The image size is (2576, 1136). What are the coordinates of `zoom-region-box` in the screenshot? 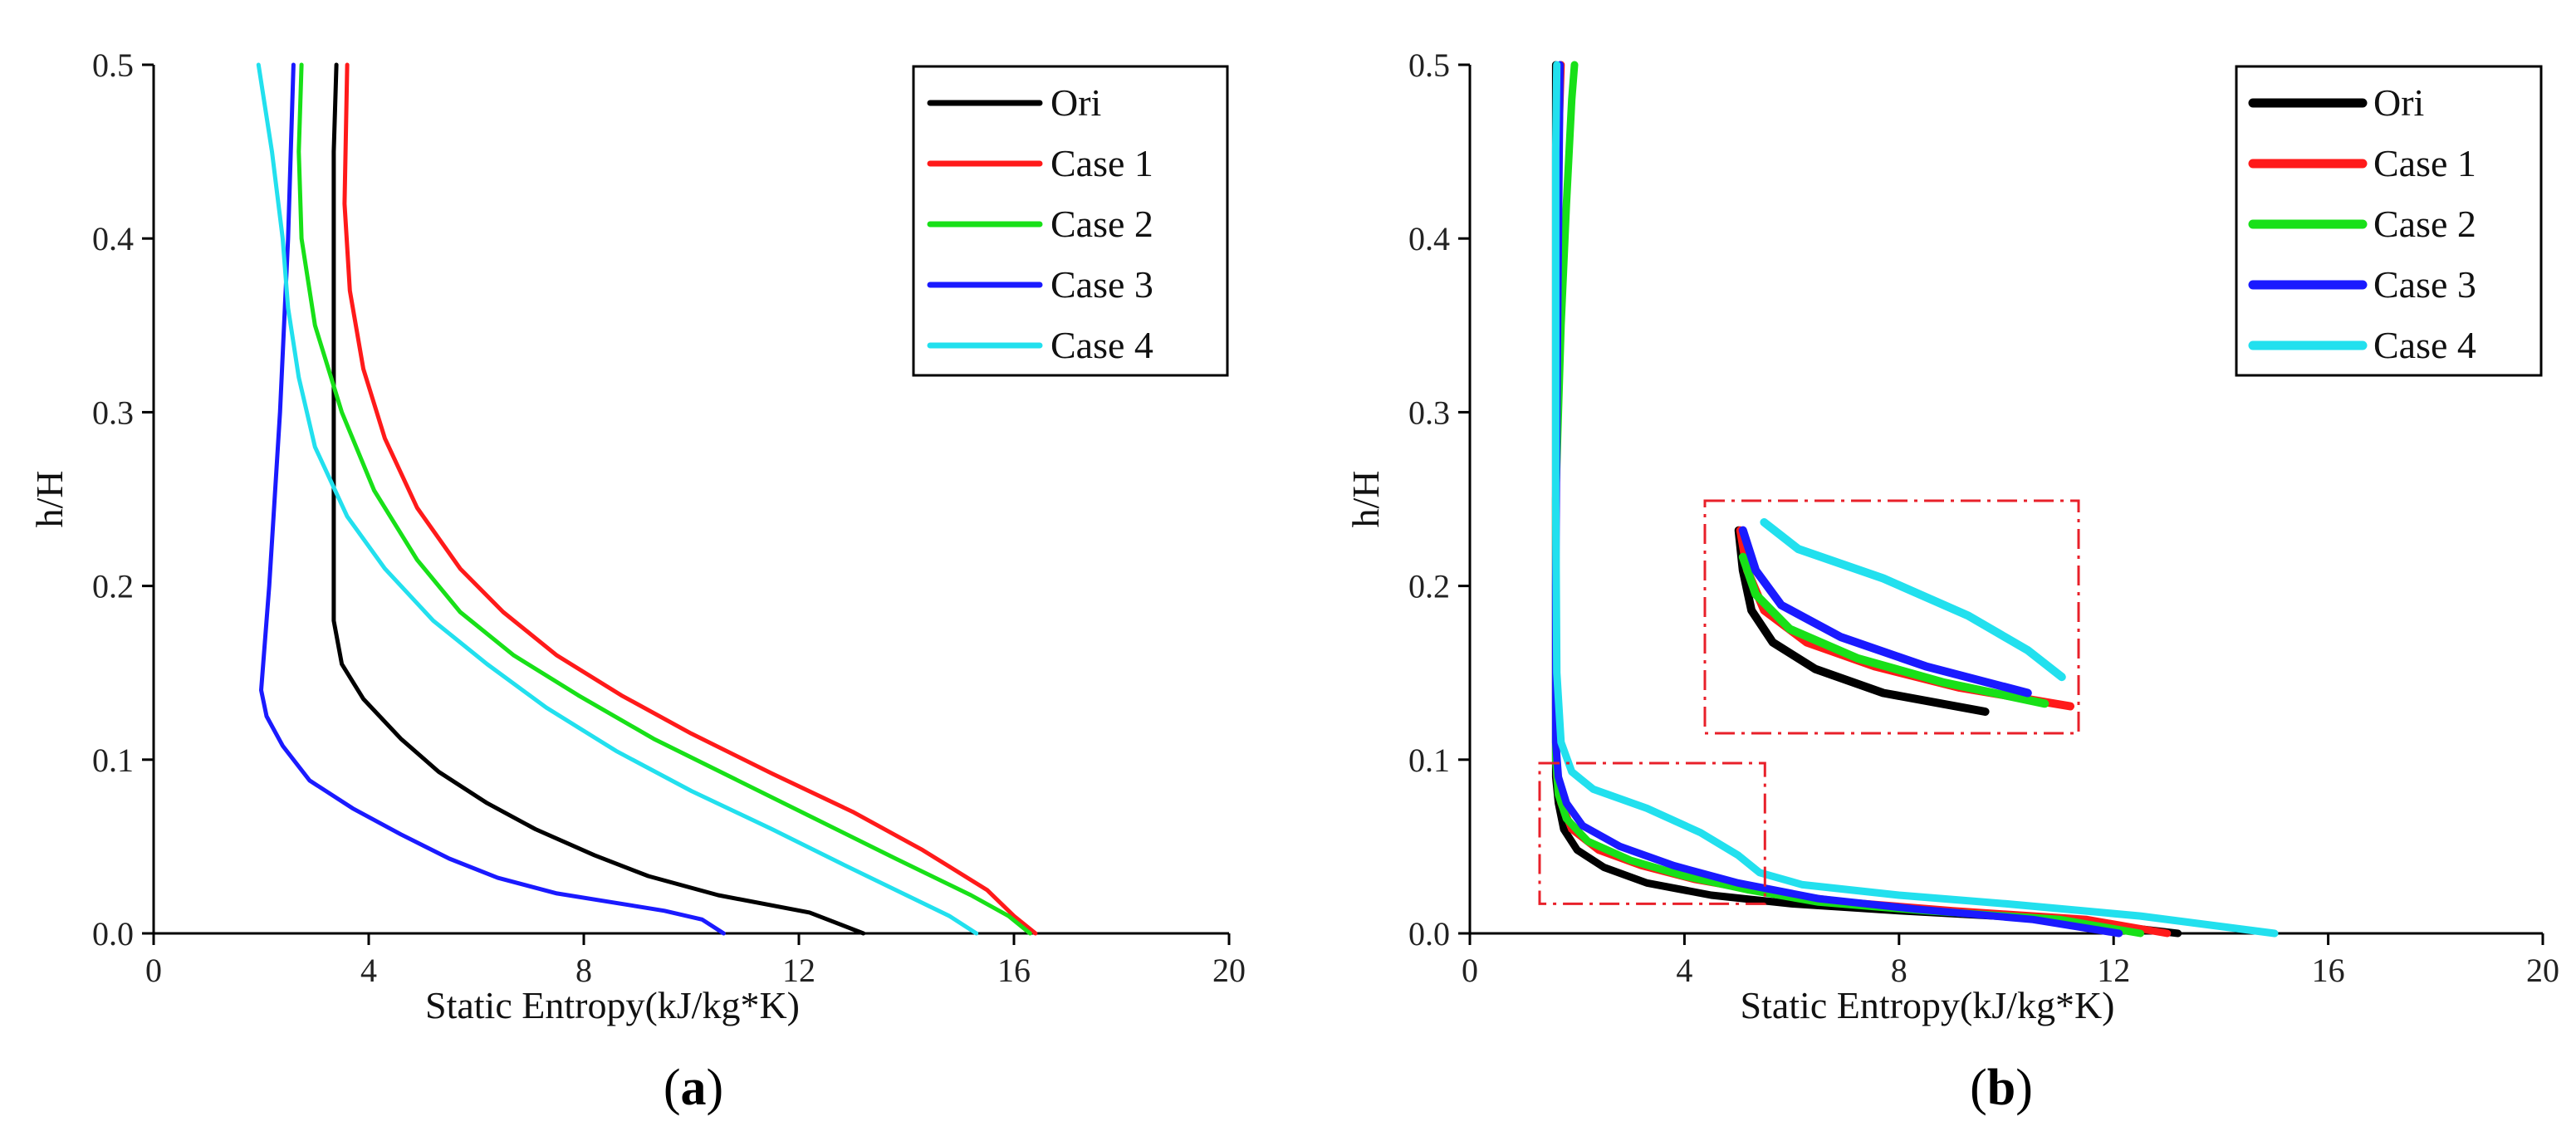 It's located at (1652, 833).